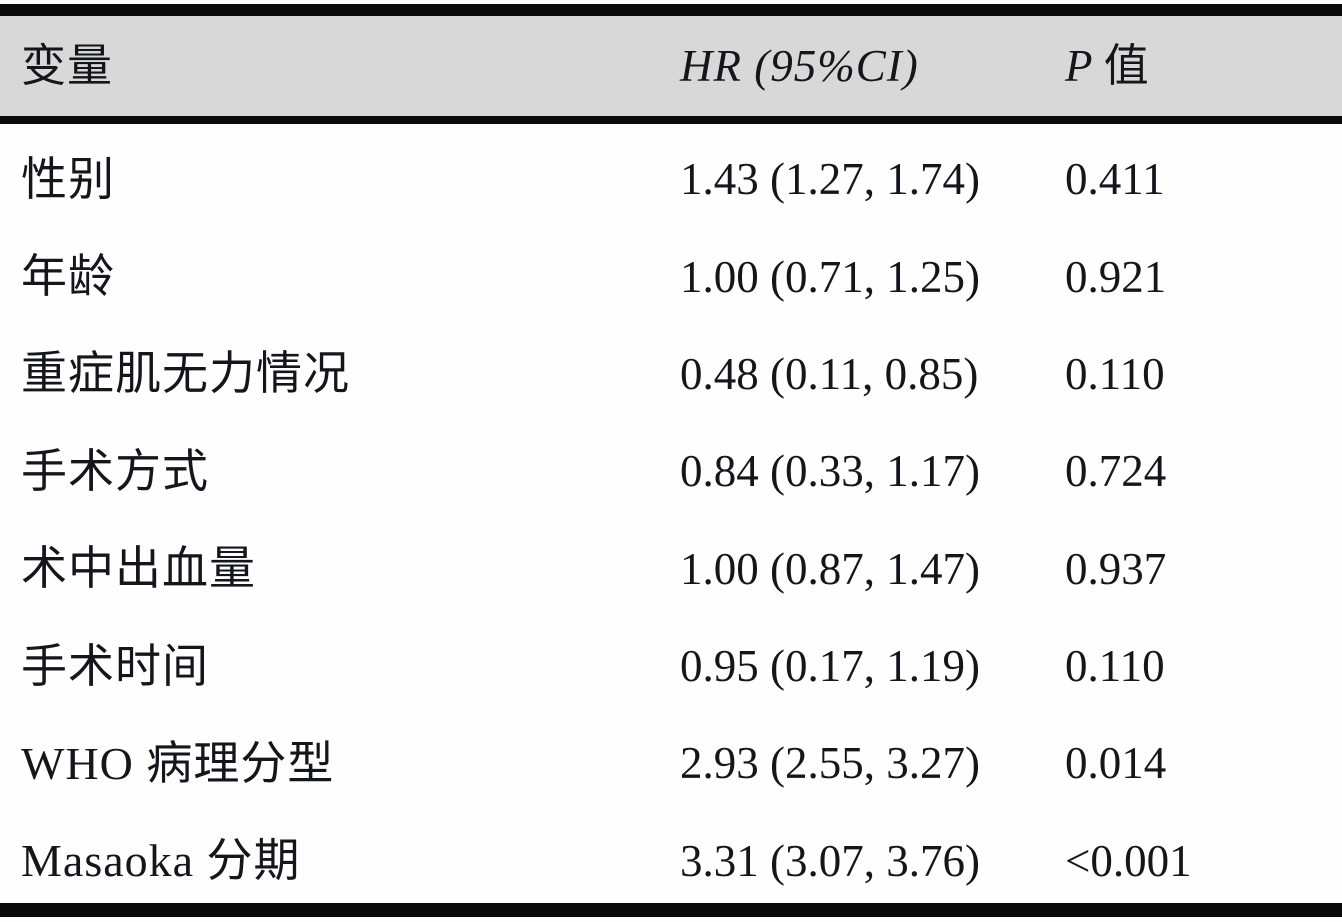 Image resolution: width=1342 pixels, height=922 pixels. I want to click on cell-hr-ci: 2.93 (2.55, 3.27), so click(830, 763).